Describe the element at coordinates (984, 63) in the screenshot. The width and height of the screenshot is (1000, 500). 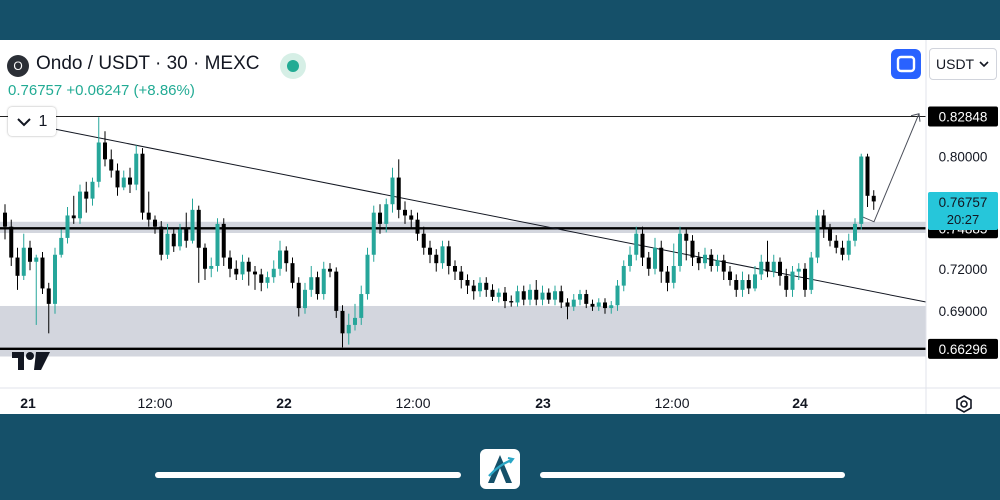
I see `chevron-down-icon` at that location.